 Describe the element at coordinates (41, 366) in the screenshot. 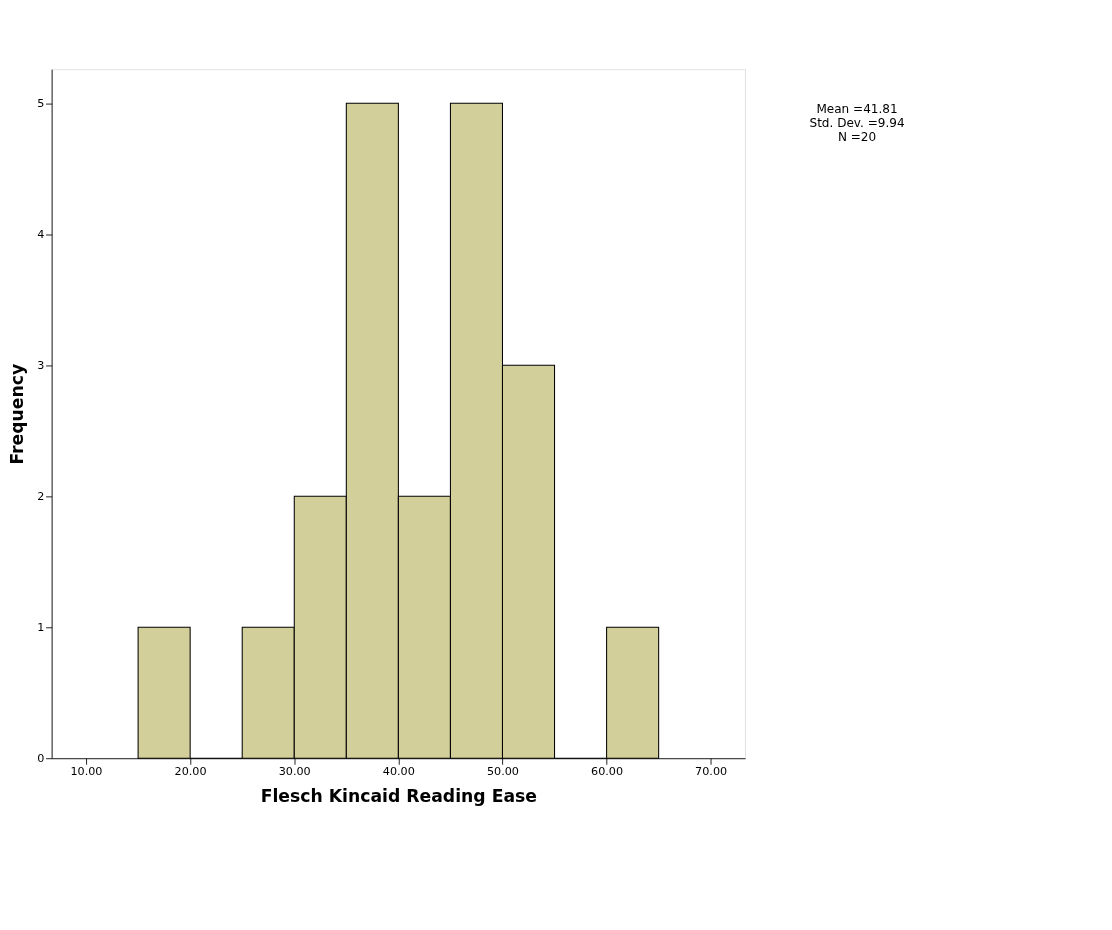

I see `y-tick-label: 3` at that location.